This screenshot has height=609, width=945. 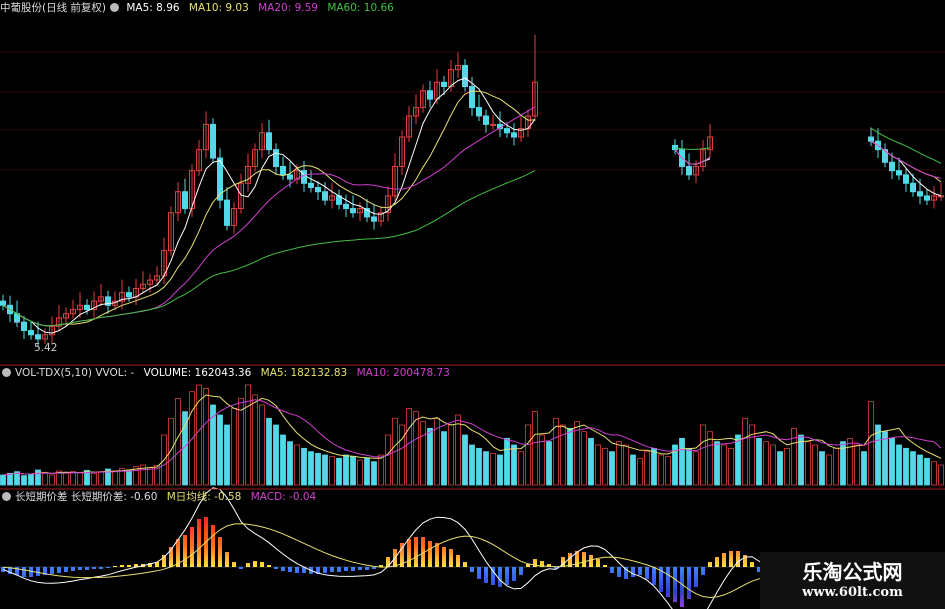 I want to click on ma60-value: MA60: 10.66, so click(x=360, y=8).